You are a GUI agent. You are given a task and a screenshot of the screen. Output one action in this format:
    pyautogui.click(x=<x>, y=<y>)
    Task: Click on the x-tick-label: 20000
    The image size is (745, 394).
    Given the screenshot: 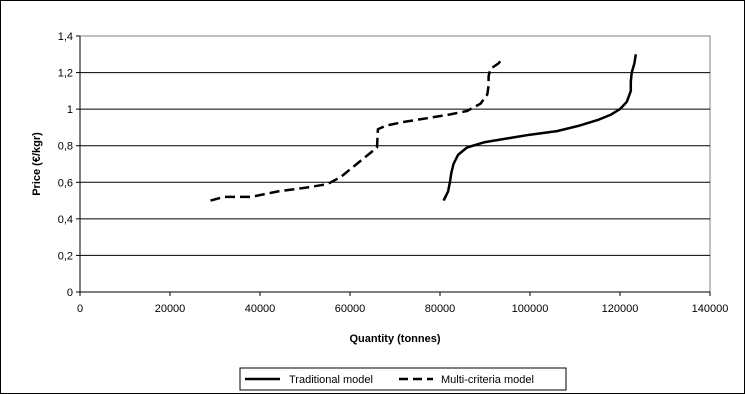 What is the action you would take?
    pyautogui.click(x=170, y=309)
    